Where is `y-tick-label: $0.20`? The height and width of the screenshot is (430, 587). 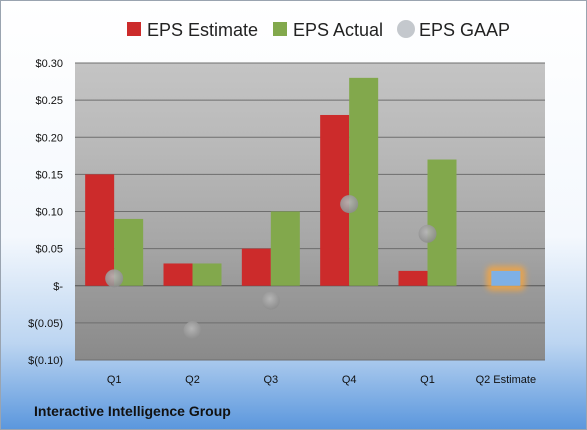 y-tick-label: $0.20 is located at coordinates (49, 138).